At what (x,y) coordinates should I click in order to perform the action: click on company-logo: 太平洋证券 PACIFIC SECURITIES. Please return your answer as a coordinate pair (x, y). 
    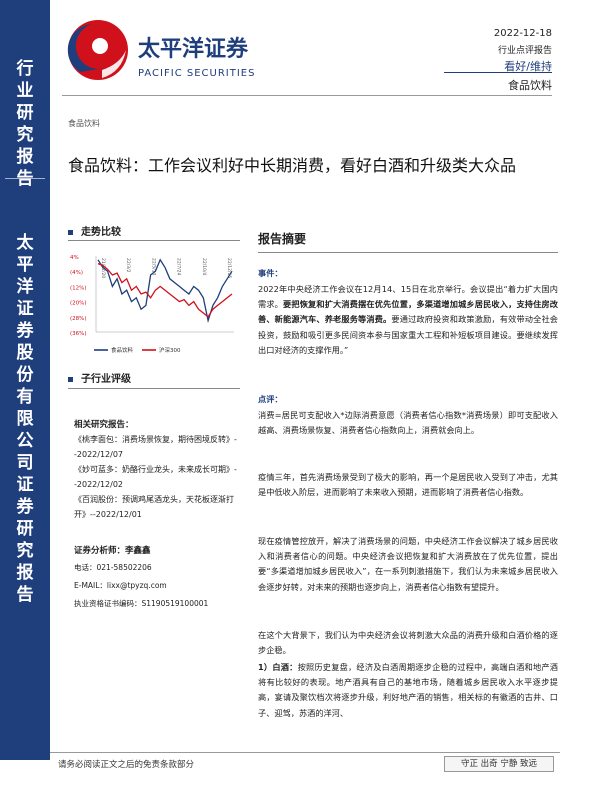
    Looking at the image, I should click on (164, 51).